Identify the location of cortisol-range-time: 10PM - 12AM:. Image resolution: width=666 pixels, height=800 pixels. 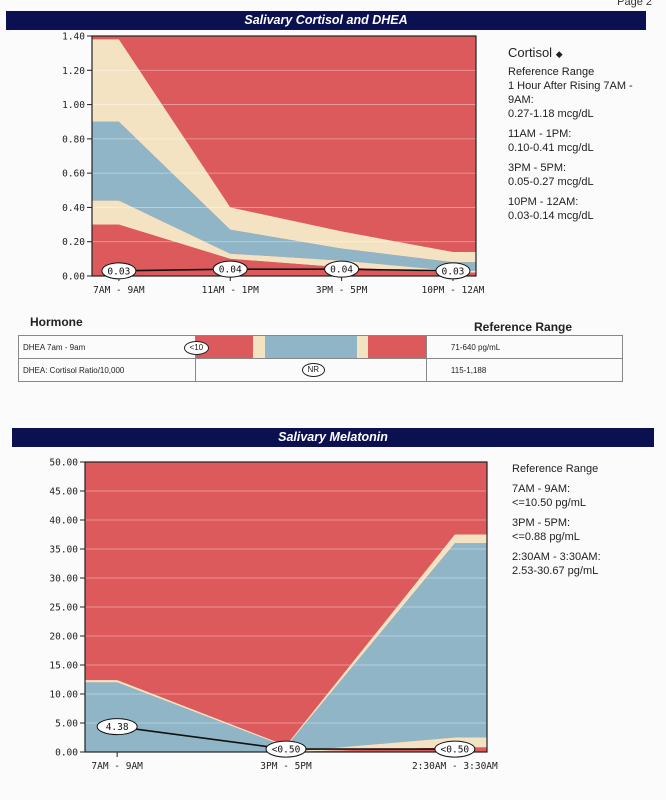
(543, 202).